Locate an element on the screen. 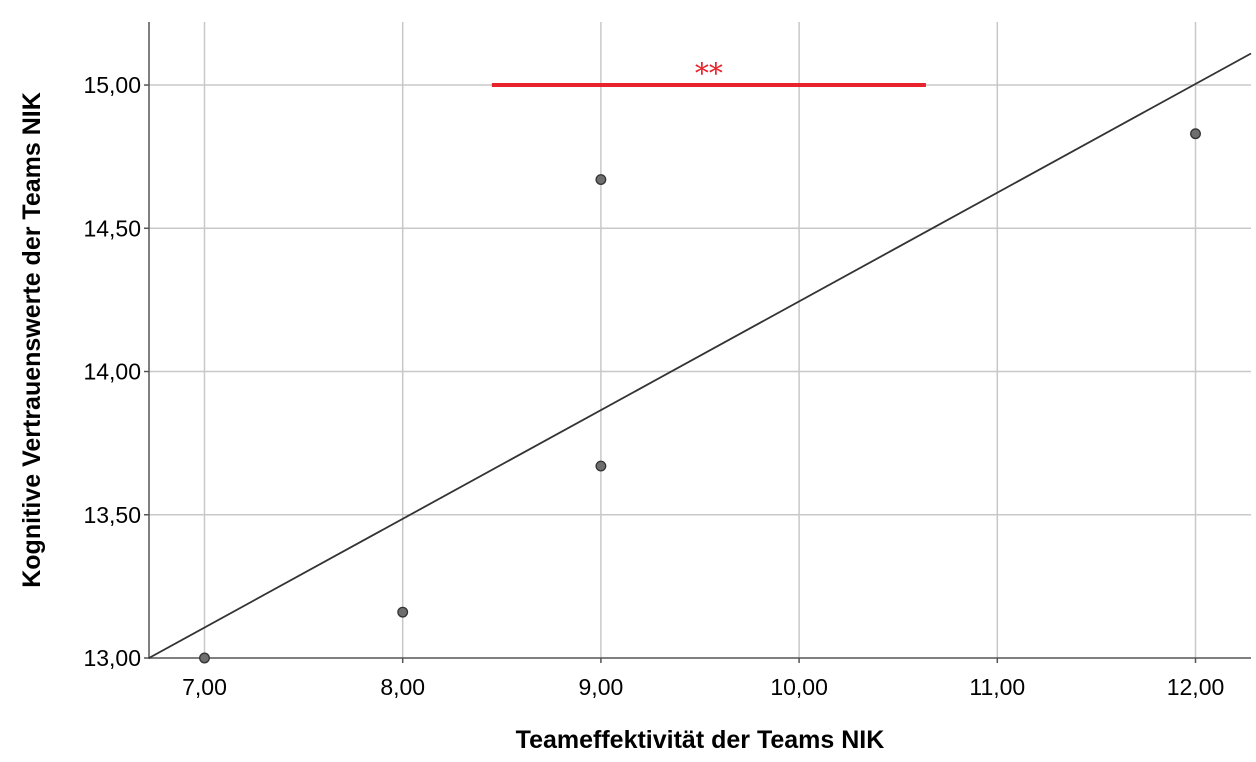 Image resolution: width=1256 pixels, height=762 pixels. y-tick-labels: 13,00 13,50 14,00 14,50 15,00 is located at coordinates (112, 371).